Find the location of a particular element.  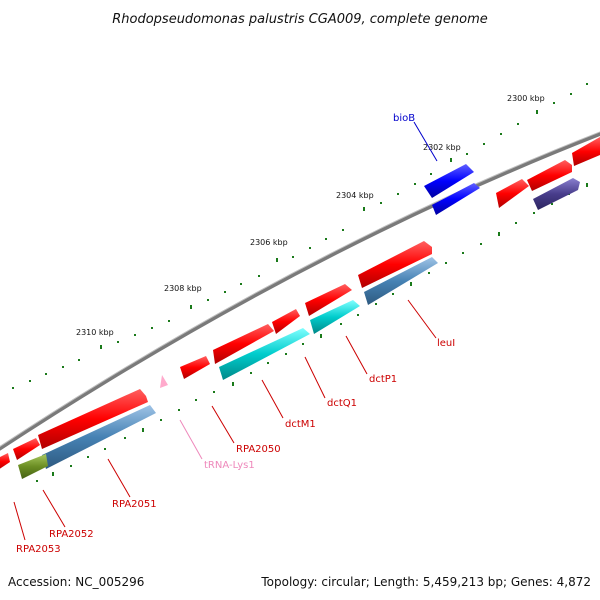

accession-text: Accession: NC_005296 is located at coordinates (76, 582).